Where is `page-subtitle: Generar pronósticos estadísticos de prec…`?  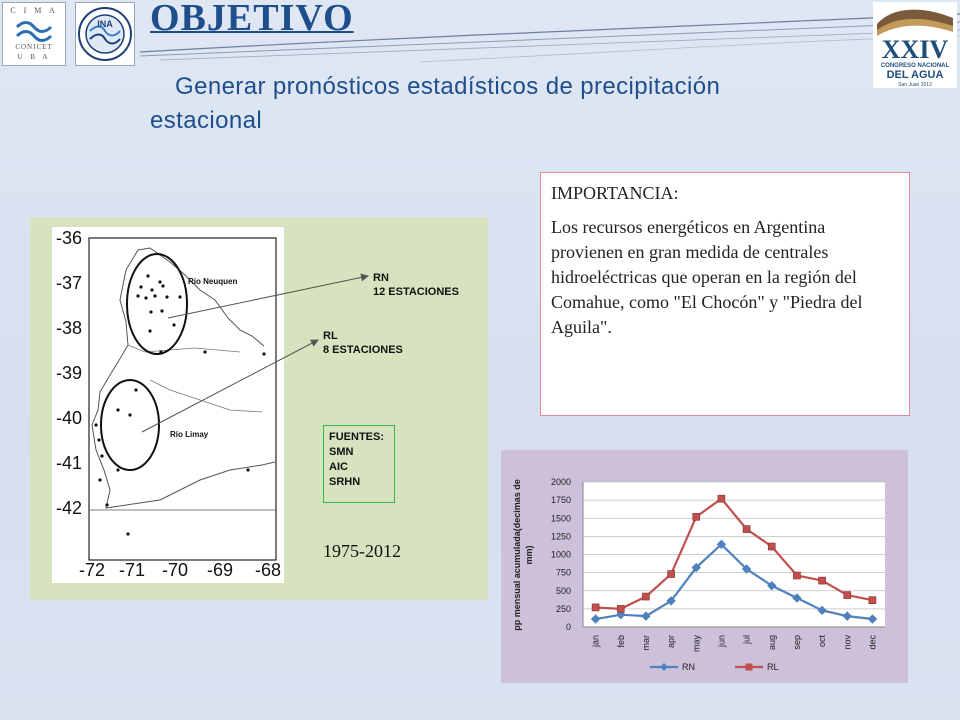
page-subtitle: Generar pronósticos estadísticos de prec… is located at coordinates (500, 104).